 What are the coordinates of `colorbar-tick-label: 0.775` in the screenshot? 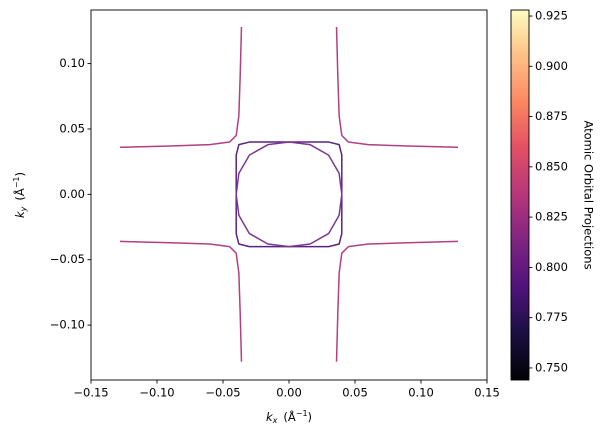 It's located at (551, 317).